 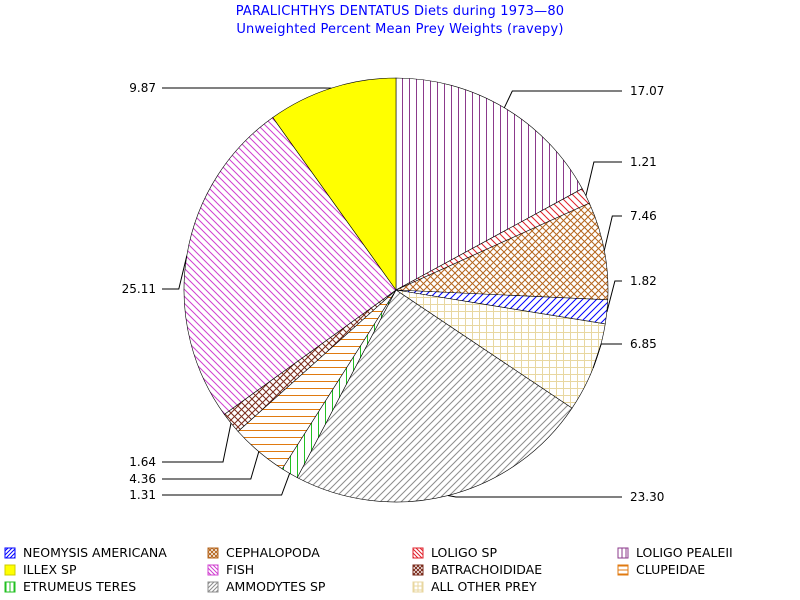 What do you see at coordinates (142, 88) in the screenshot?
I see `slice-label-illex-sp: 9.87` at bounding box center [142, 88].